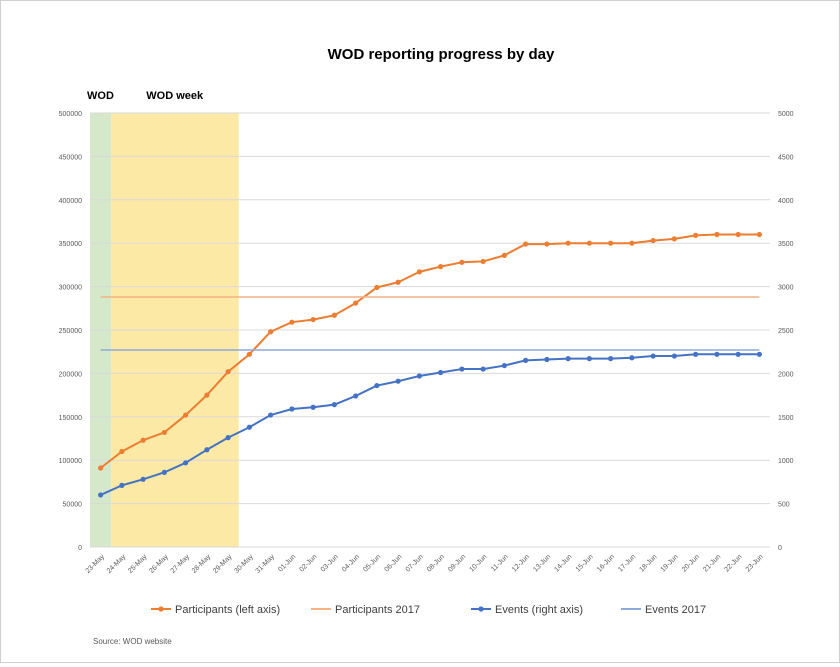 The width and height of the screenshot is (840, 667). Describe the element at coordinates (606, 563) in the screenshot. I see `x-tick-label: 16-Jun` at that location.